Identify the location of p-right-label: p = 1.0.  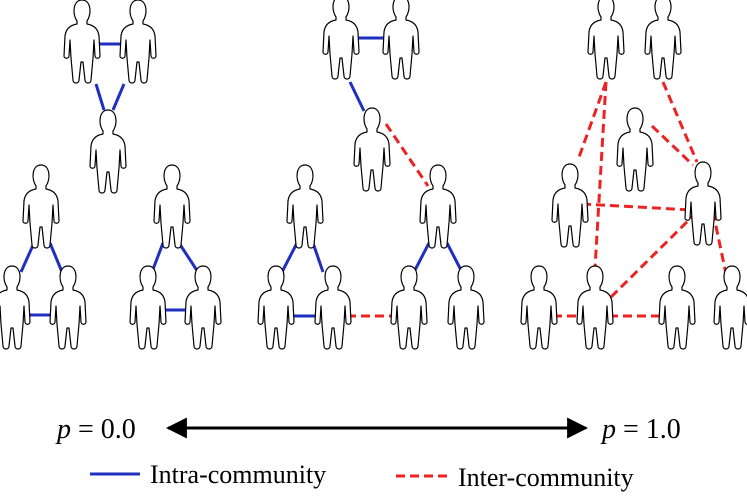
(640, 429).